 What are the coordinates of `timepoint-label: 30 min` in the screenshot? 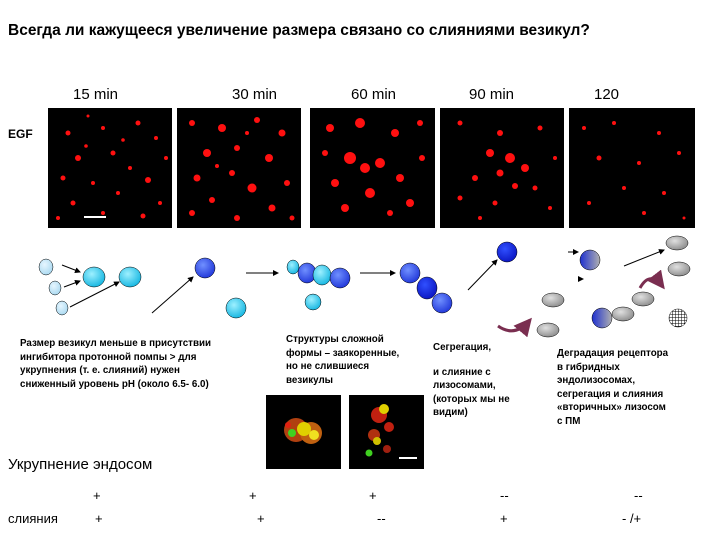 It's located at (255, 94).